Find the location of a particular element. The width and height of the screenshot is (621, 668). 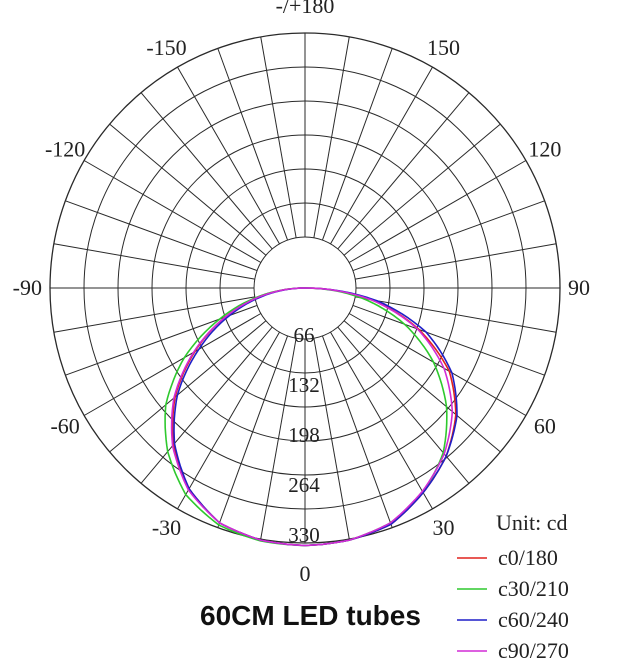

radial-tick-label: 264 is located at coordinates (304, 485).